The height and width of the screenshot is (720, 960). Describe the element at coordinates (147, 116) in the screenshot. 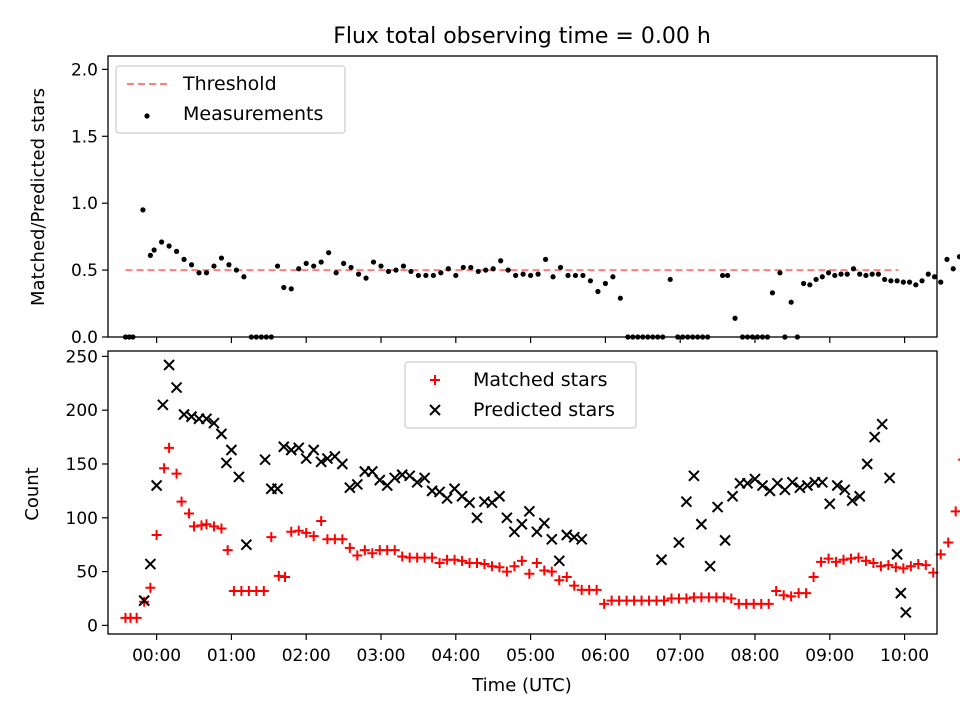

I see `legend-measurements-swatch` at that location.